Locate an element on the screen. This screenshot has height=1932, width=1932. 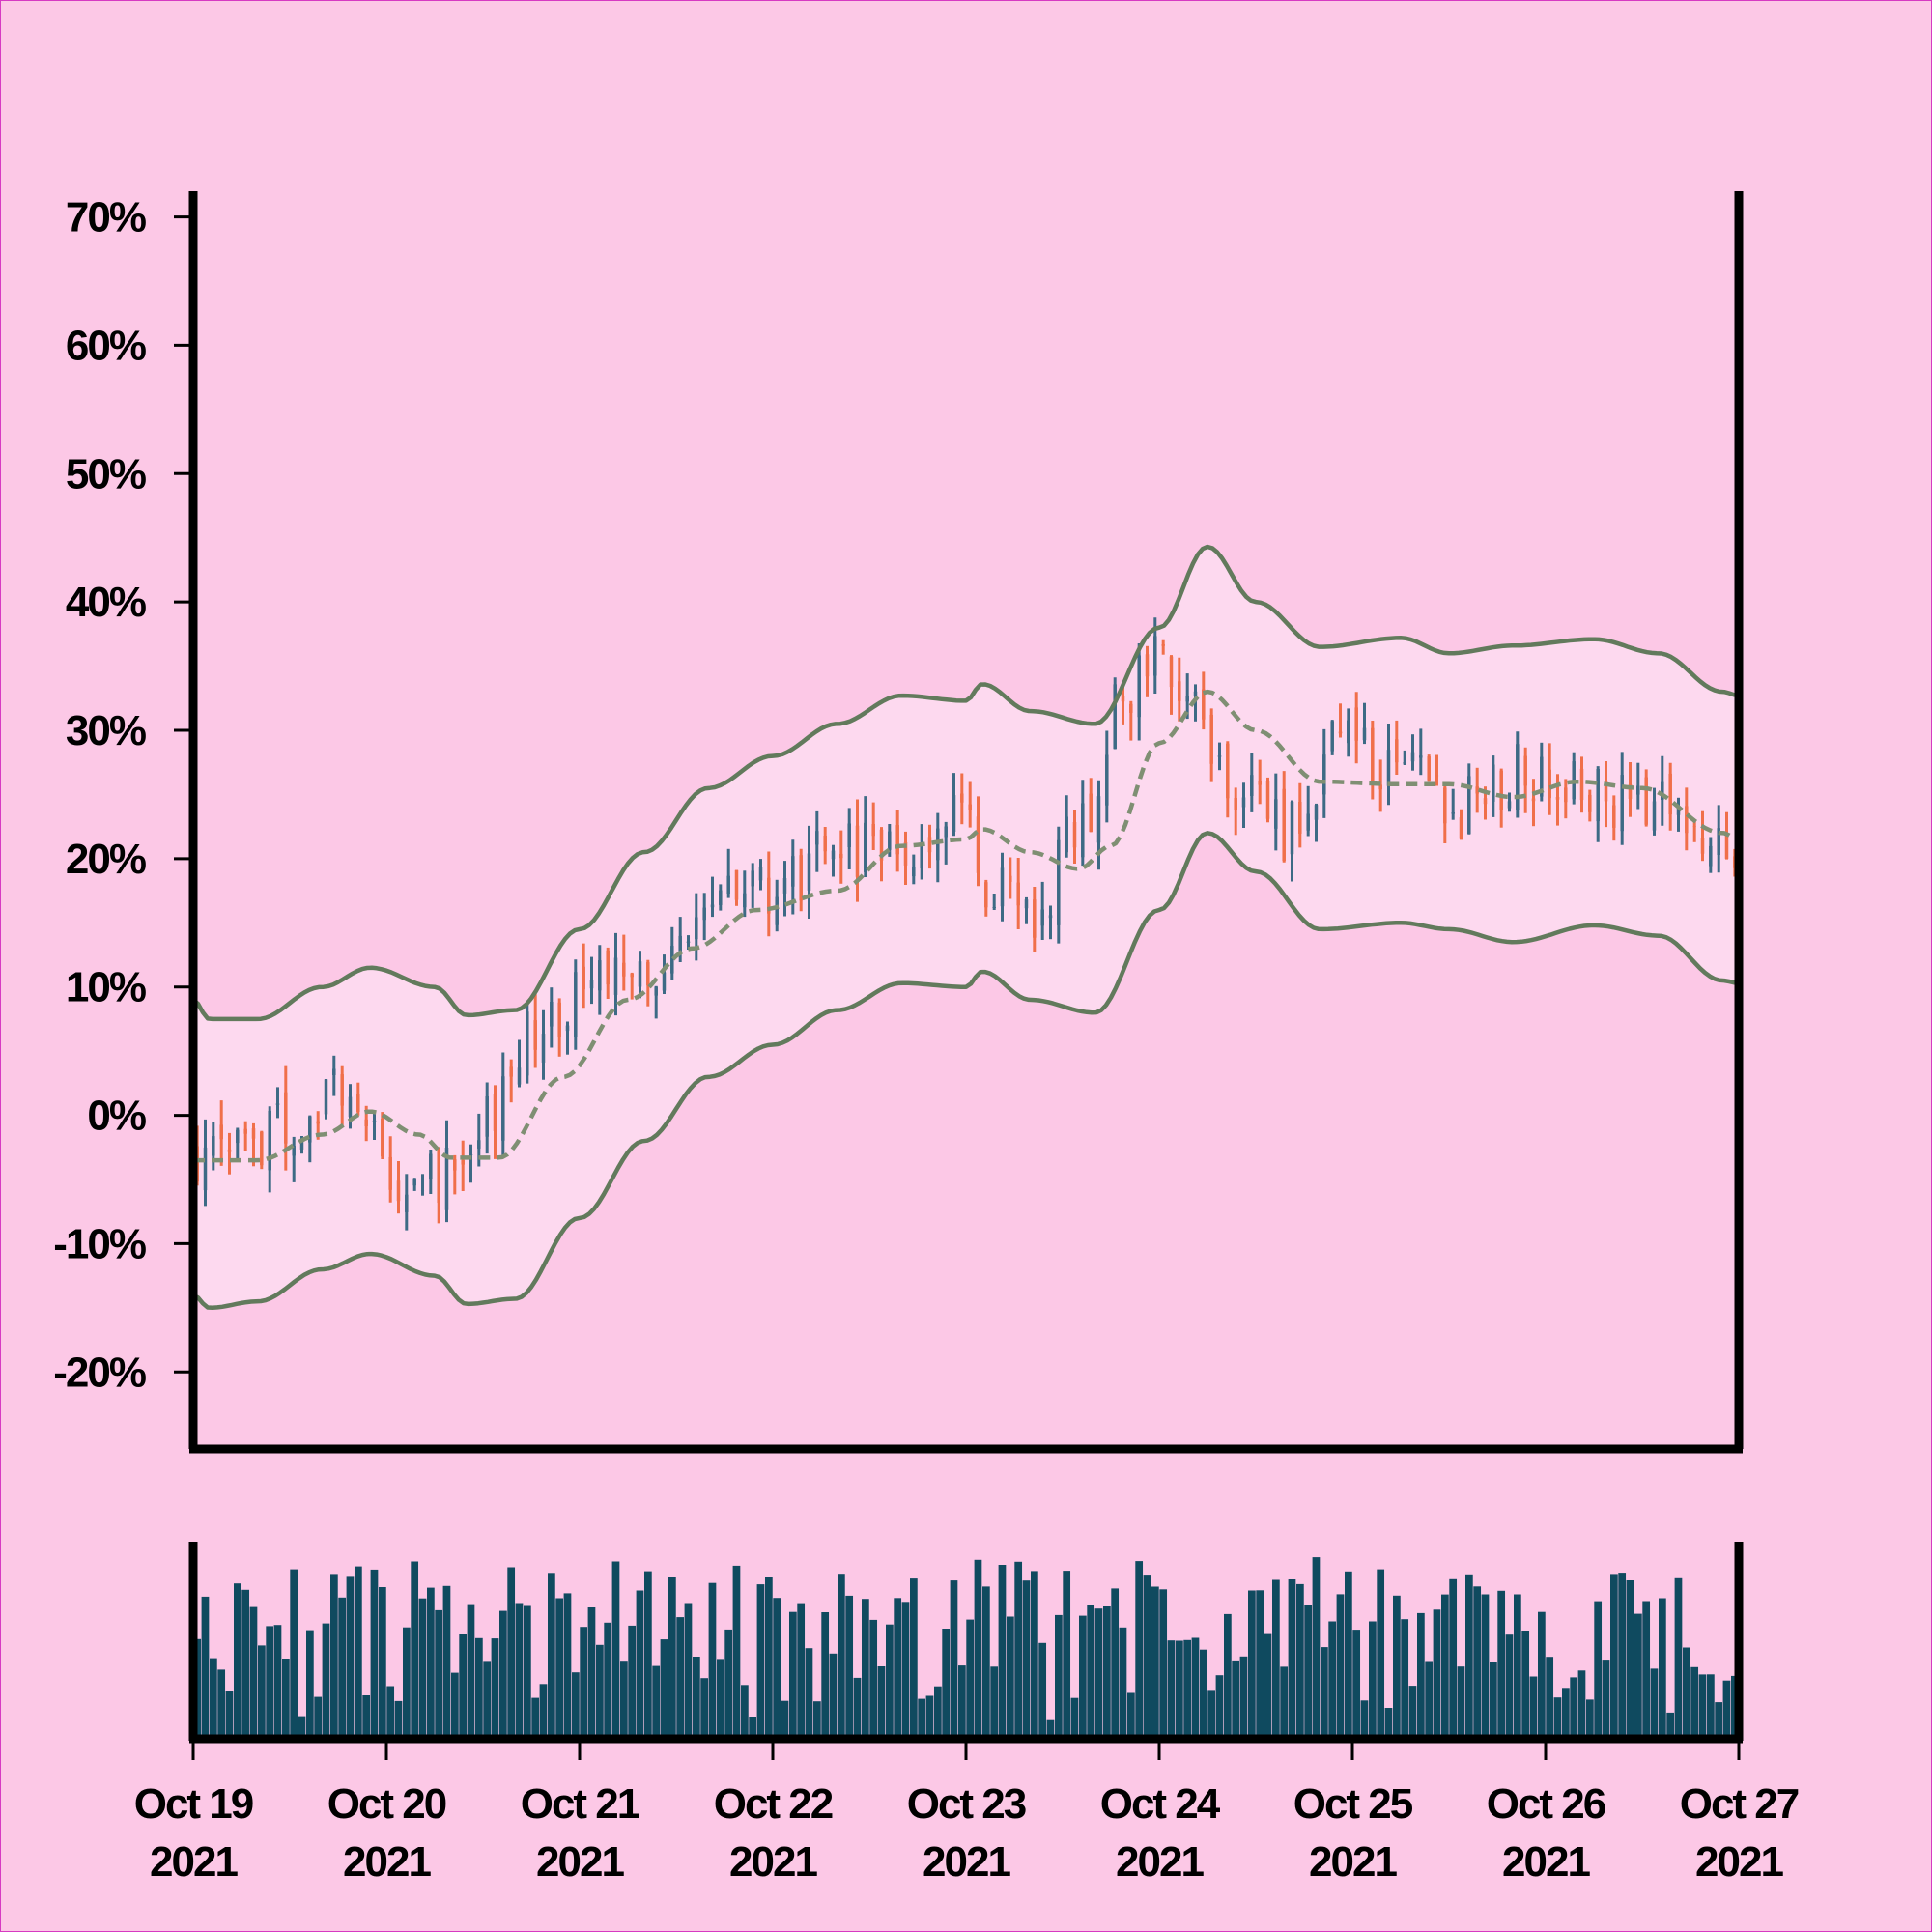
y-tick-label: -20% is located at coordinates (99, 1372).